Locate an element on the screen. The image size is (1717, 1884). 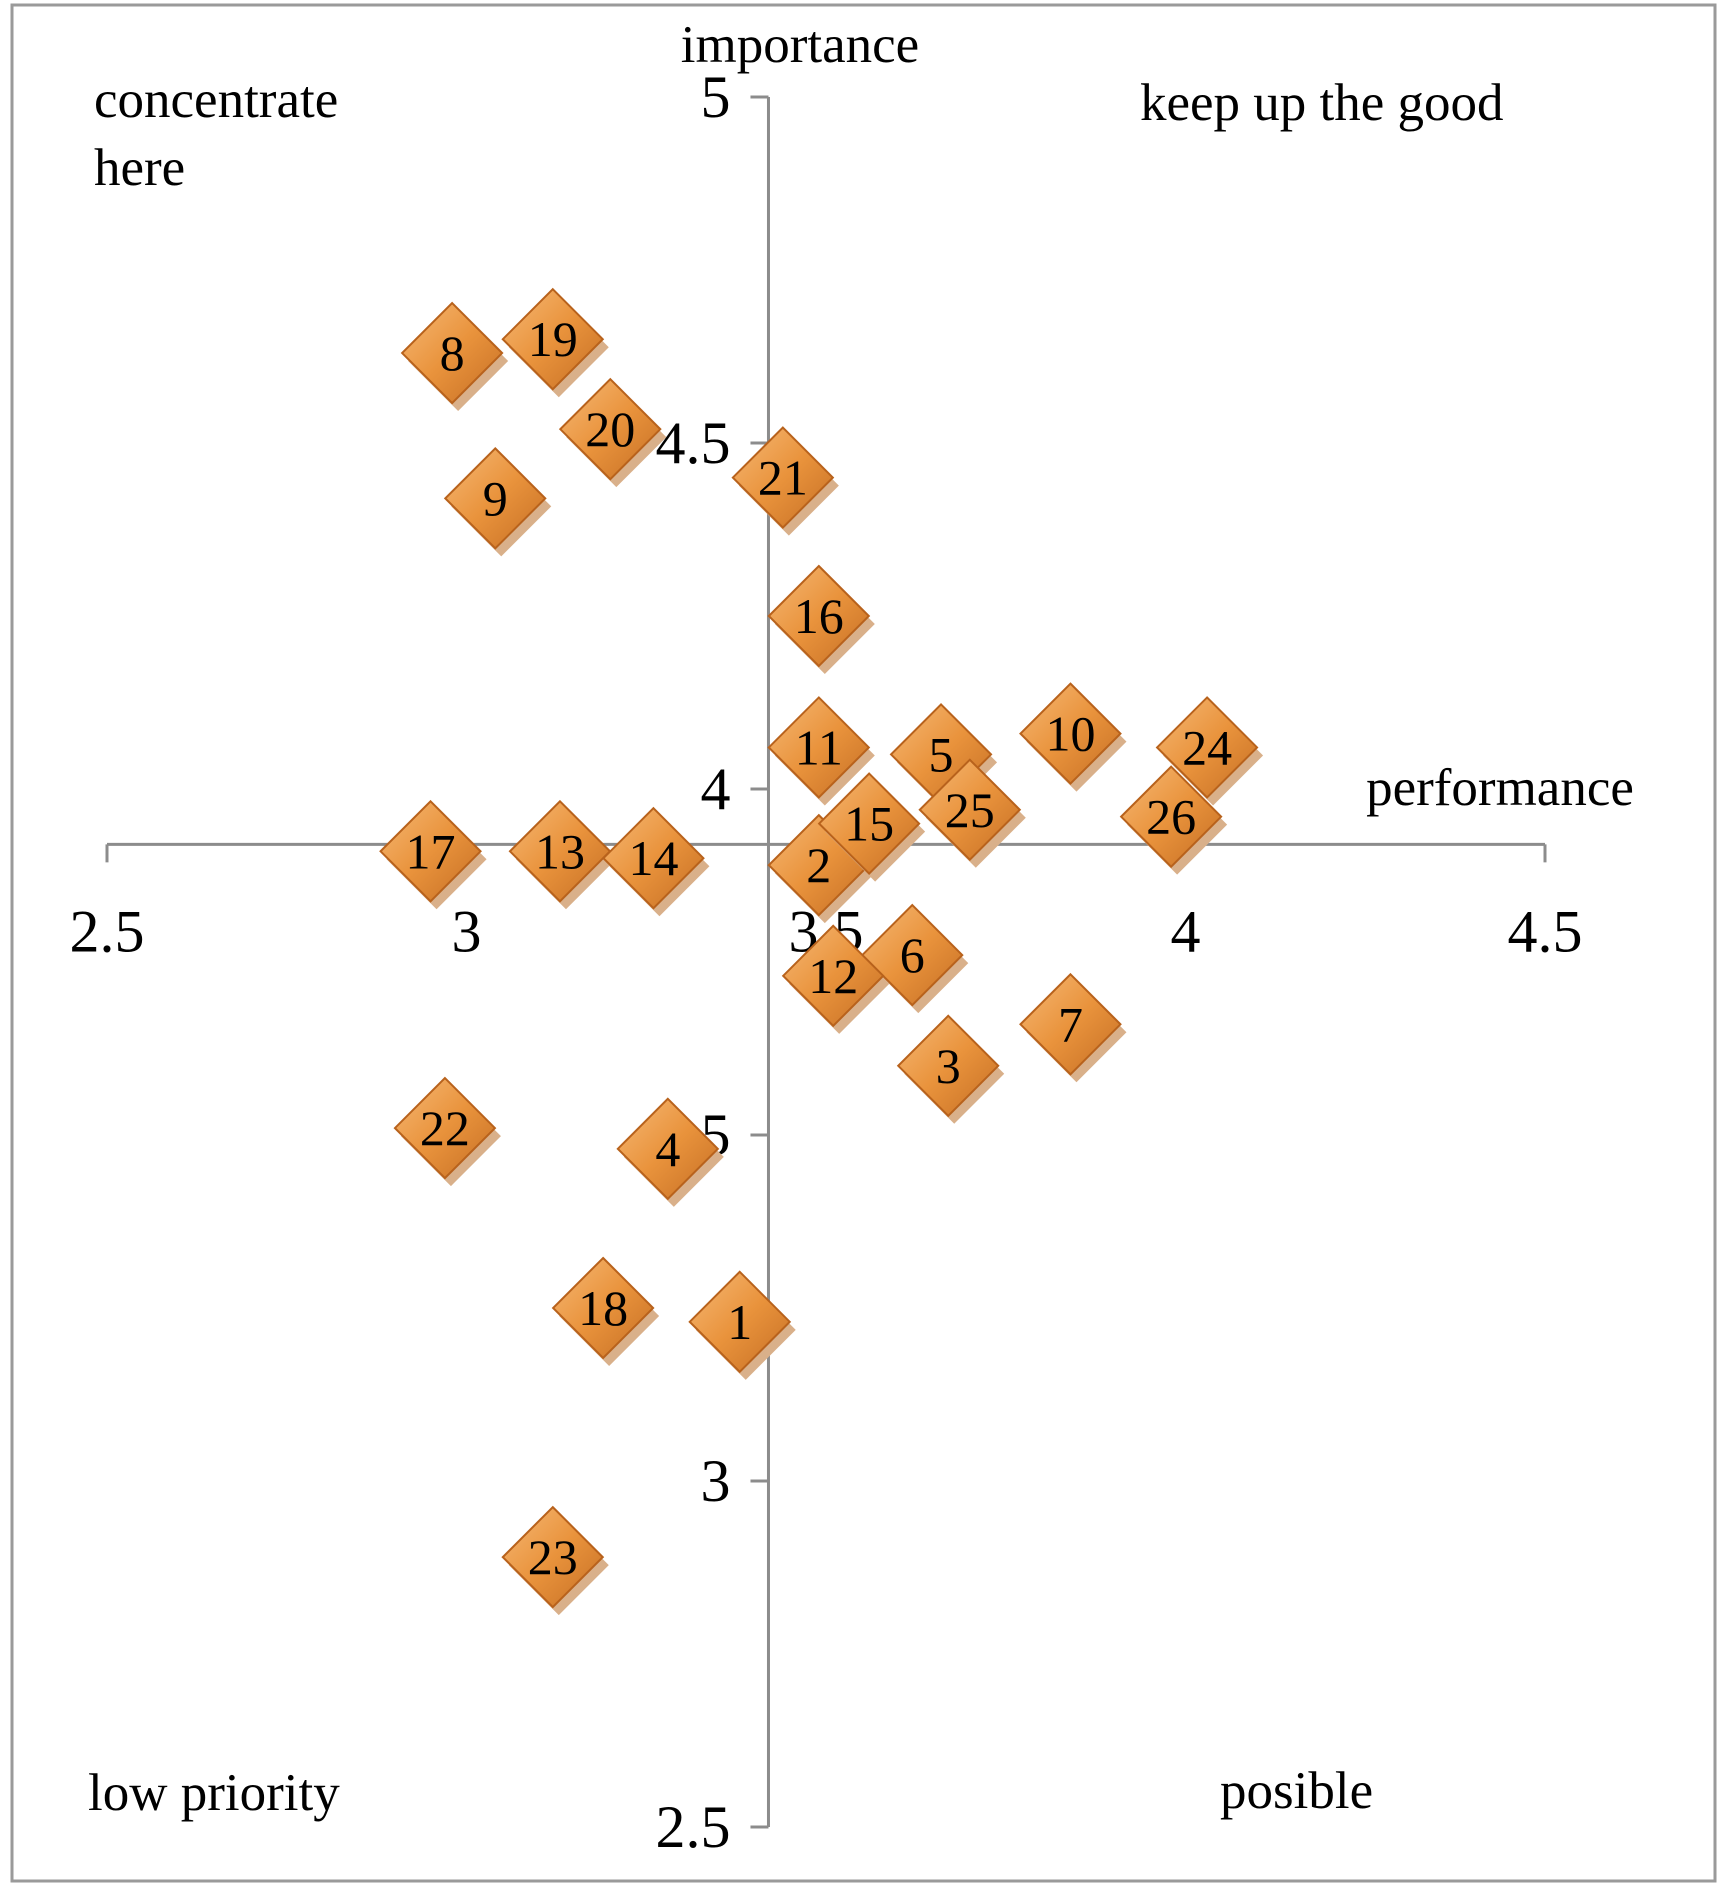
data-point-label: 14 is located at coordinates (653, 858).